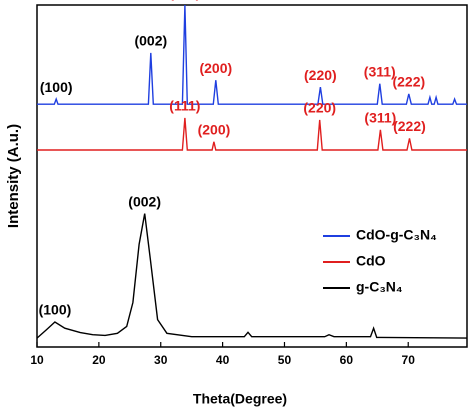  I want to click on x-tick-label: 70, so click(409, 360).